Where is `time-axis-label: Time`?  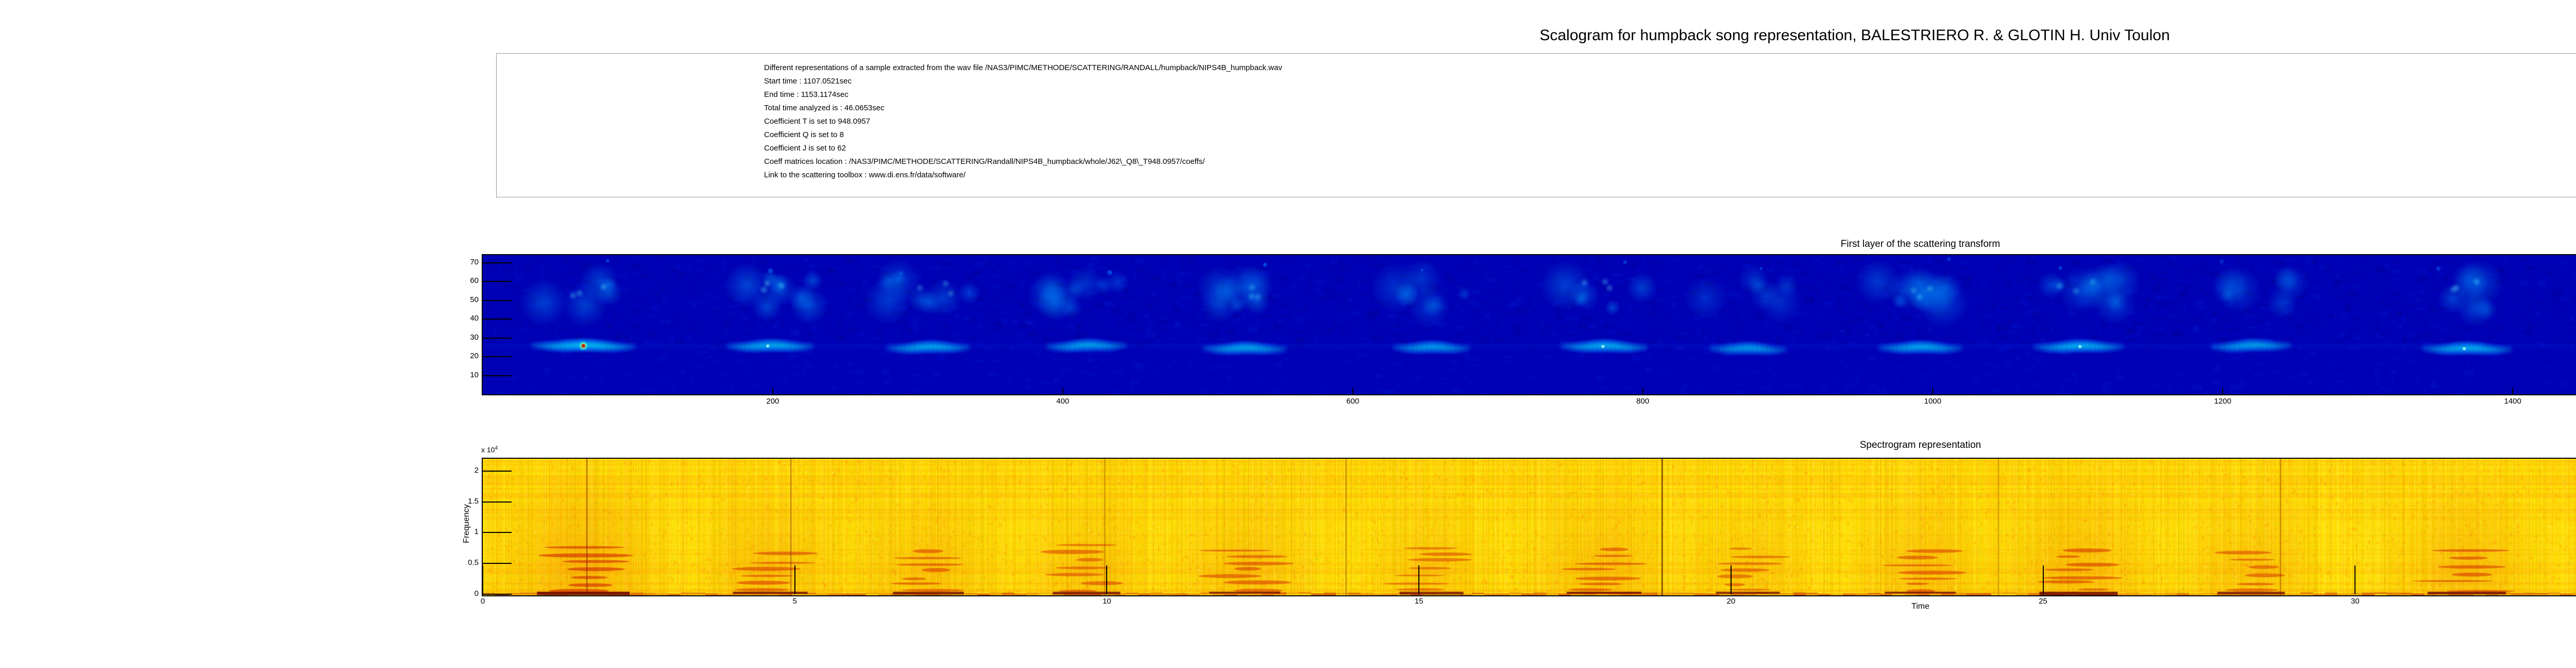
time-axis-label: Time is located at coordinates (1920, 606).